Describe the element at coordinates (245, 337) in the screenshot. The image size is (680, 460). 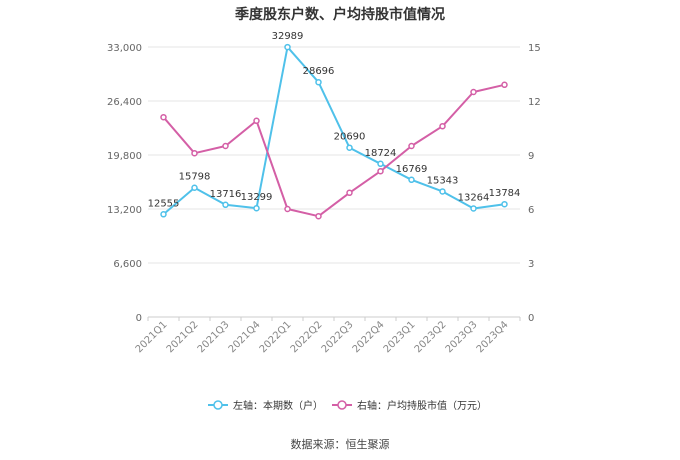
I see `x-axis-tick-label: 2021Q4` at that location.